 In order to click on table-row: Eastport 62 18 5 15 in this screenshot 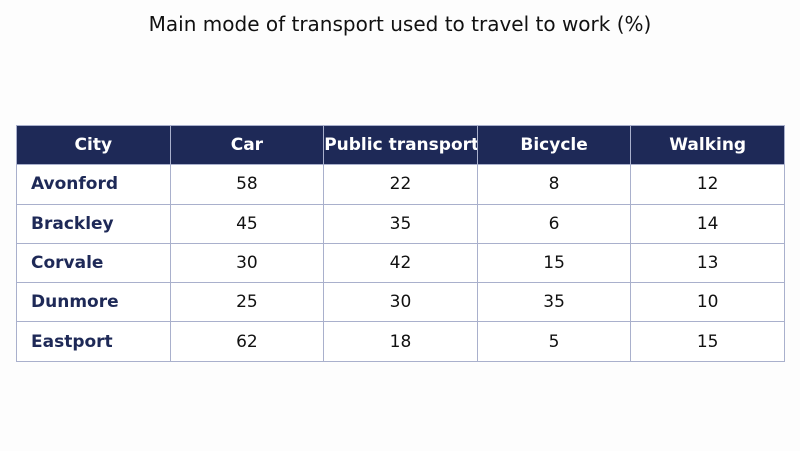, I will do `click(400, 341)`.